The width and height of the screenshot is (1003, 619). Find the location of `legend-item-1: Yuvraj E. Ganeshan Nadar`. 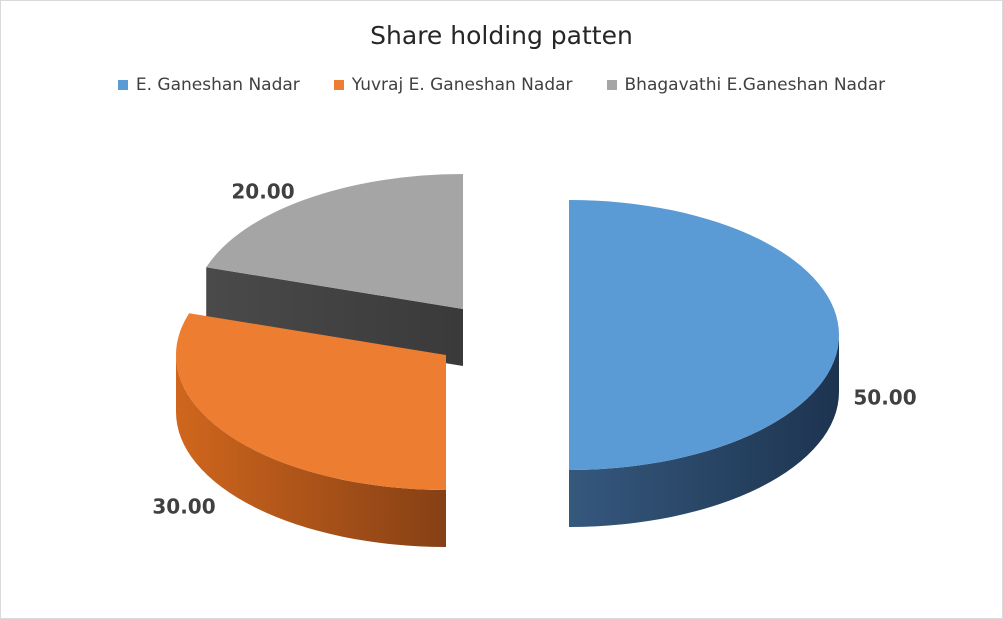

legend-item-1: Yuvraj E. Ganeshan Nadar is located at coordinates (453, 85).